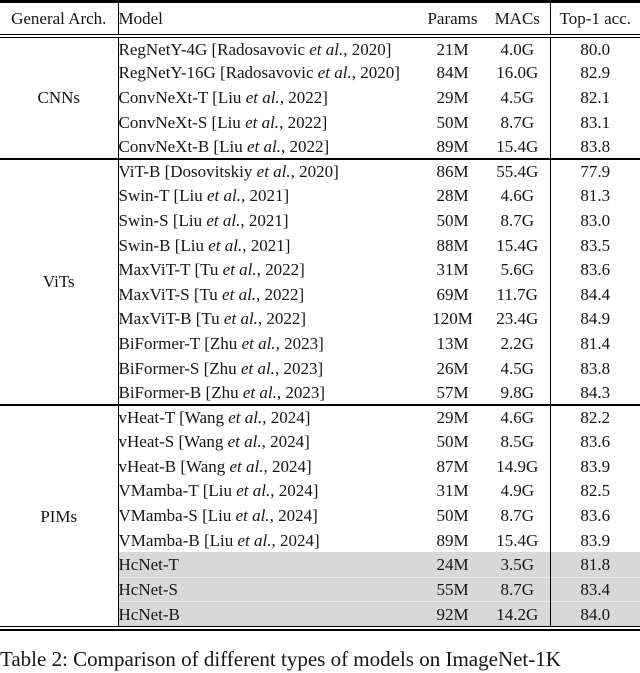 The height and width of the screenshot is (673, 640). I want to click on top1-cell: 83.1, so click(595, 122).